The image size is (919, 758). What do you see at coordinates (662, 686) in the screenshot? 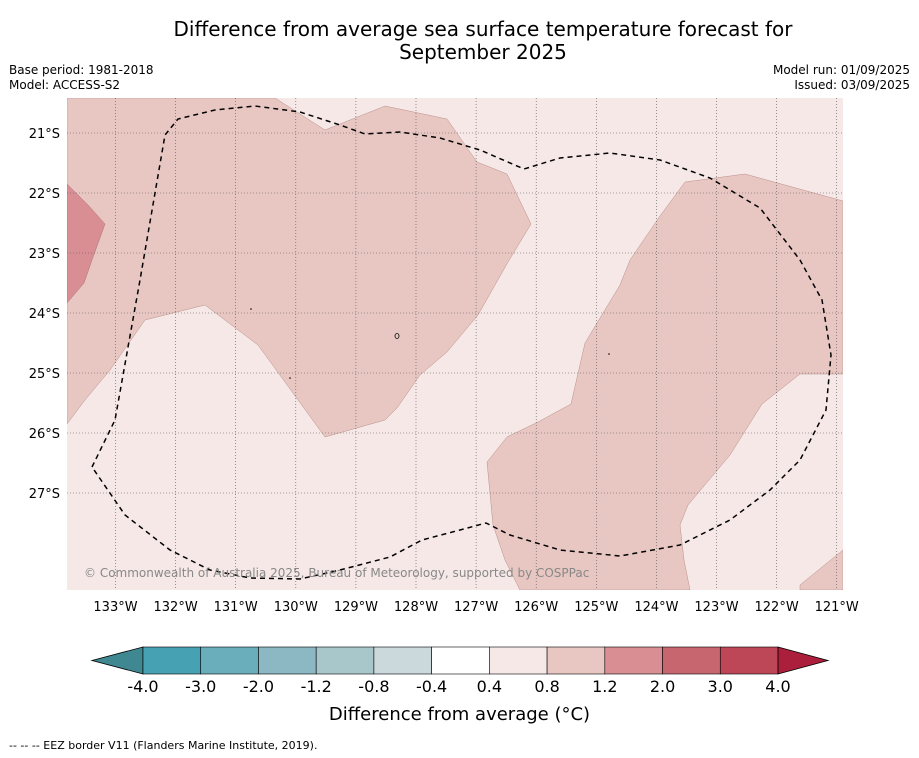
I see `colorbar-tick-label: 2.0` at bounding box center [662, 686].